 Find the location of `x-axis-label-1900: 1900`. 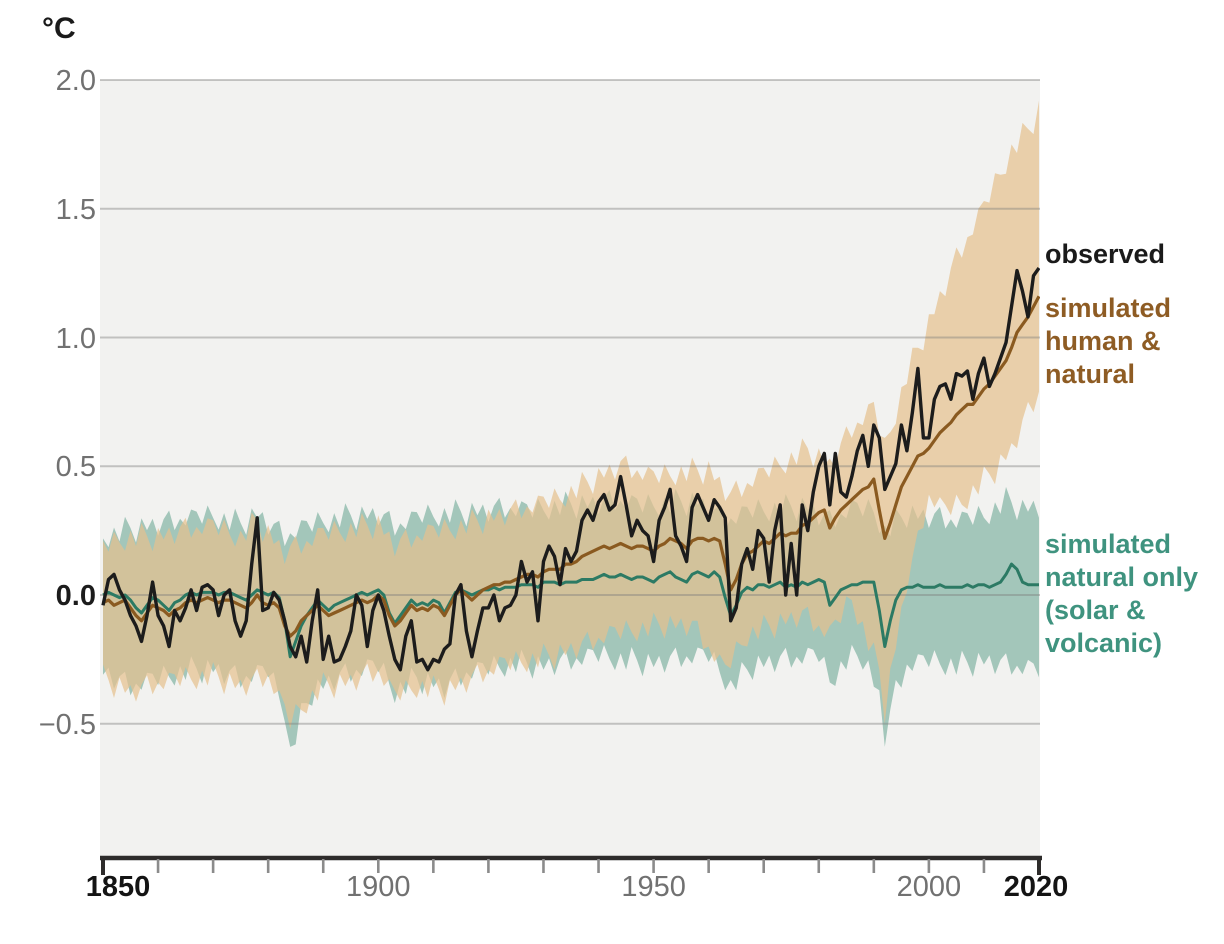

x-axis-label-1900: 1900 is located at coordinates (378, 887).